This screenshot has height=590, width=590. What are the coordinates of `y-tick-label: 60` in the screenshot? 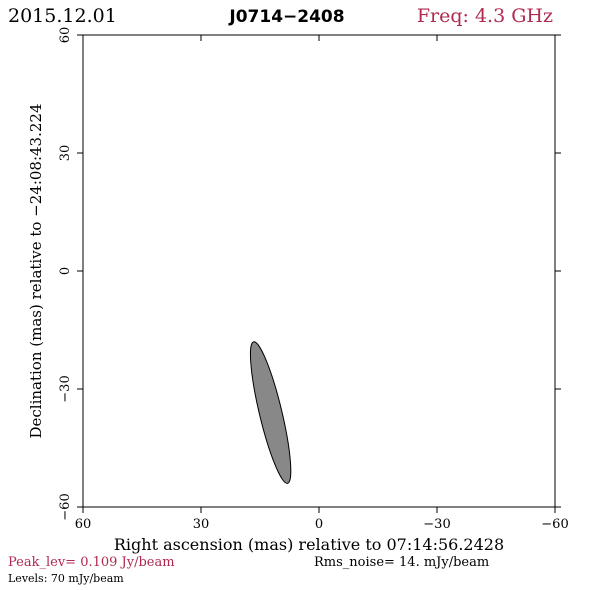 It's located at (65, 35).